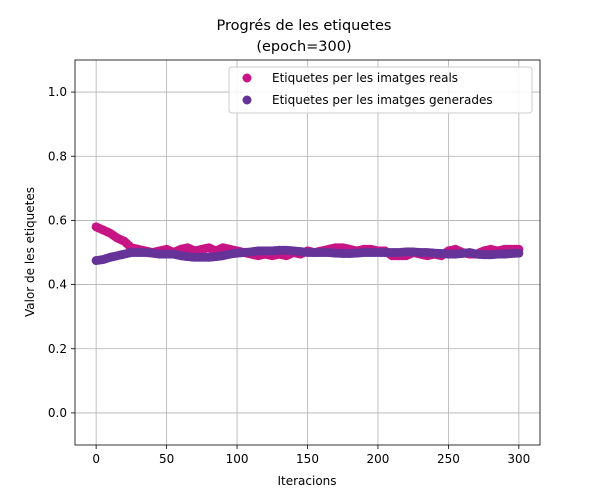  Describe the element at coordinates (382, 100) in the screenshot. I see `legend-label-generades: Etiquetes per les imatges generades` at that location.